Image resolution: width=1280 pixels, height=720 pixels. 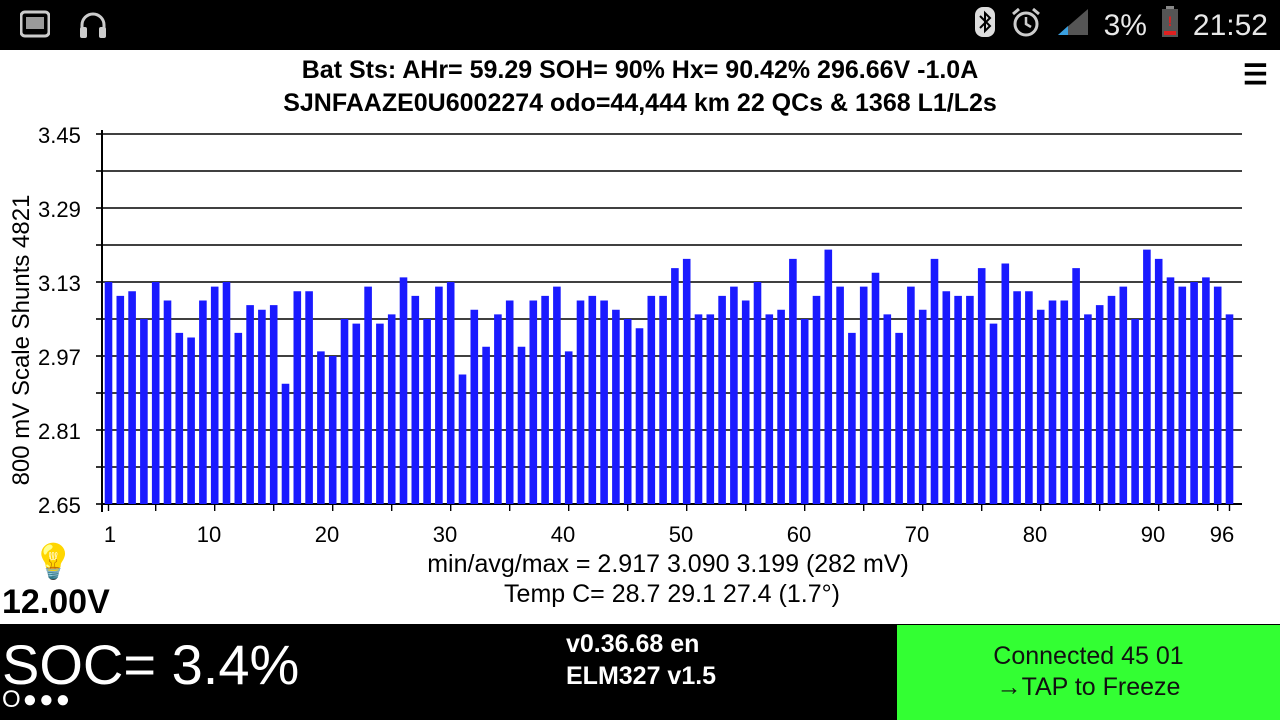 What do you see at coordinates (799, 534) in the screenshot?
I see `x-tick-label: 60` at bounding box center [799, 534].